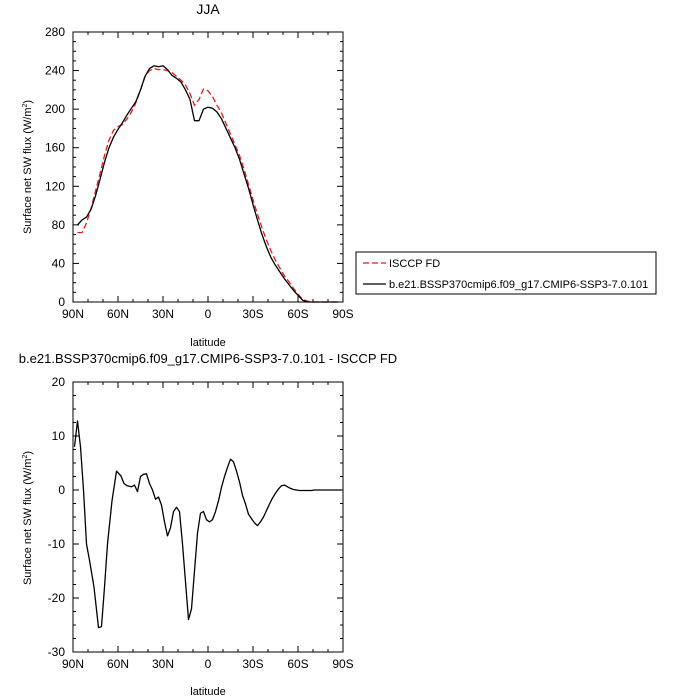  What do you see at coordinates (207, 692) in the screenshot?
I see `bottom-x-axis-label: latitude` at bounding box center [207, 692].